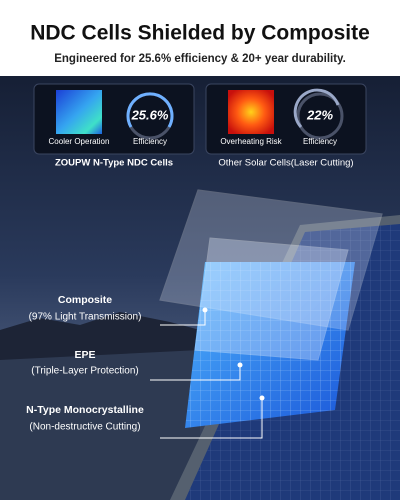  Describe the element at coordinates (85, 410) in the screenshot. I see `layer-name: N-Type Monocrystalline` at that location.